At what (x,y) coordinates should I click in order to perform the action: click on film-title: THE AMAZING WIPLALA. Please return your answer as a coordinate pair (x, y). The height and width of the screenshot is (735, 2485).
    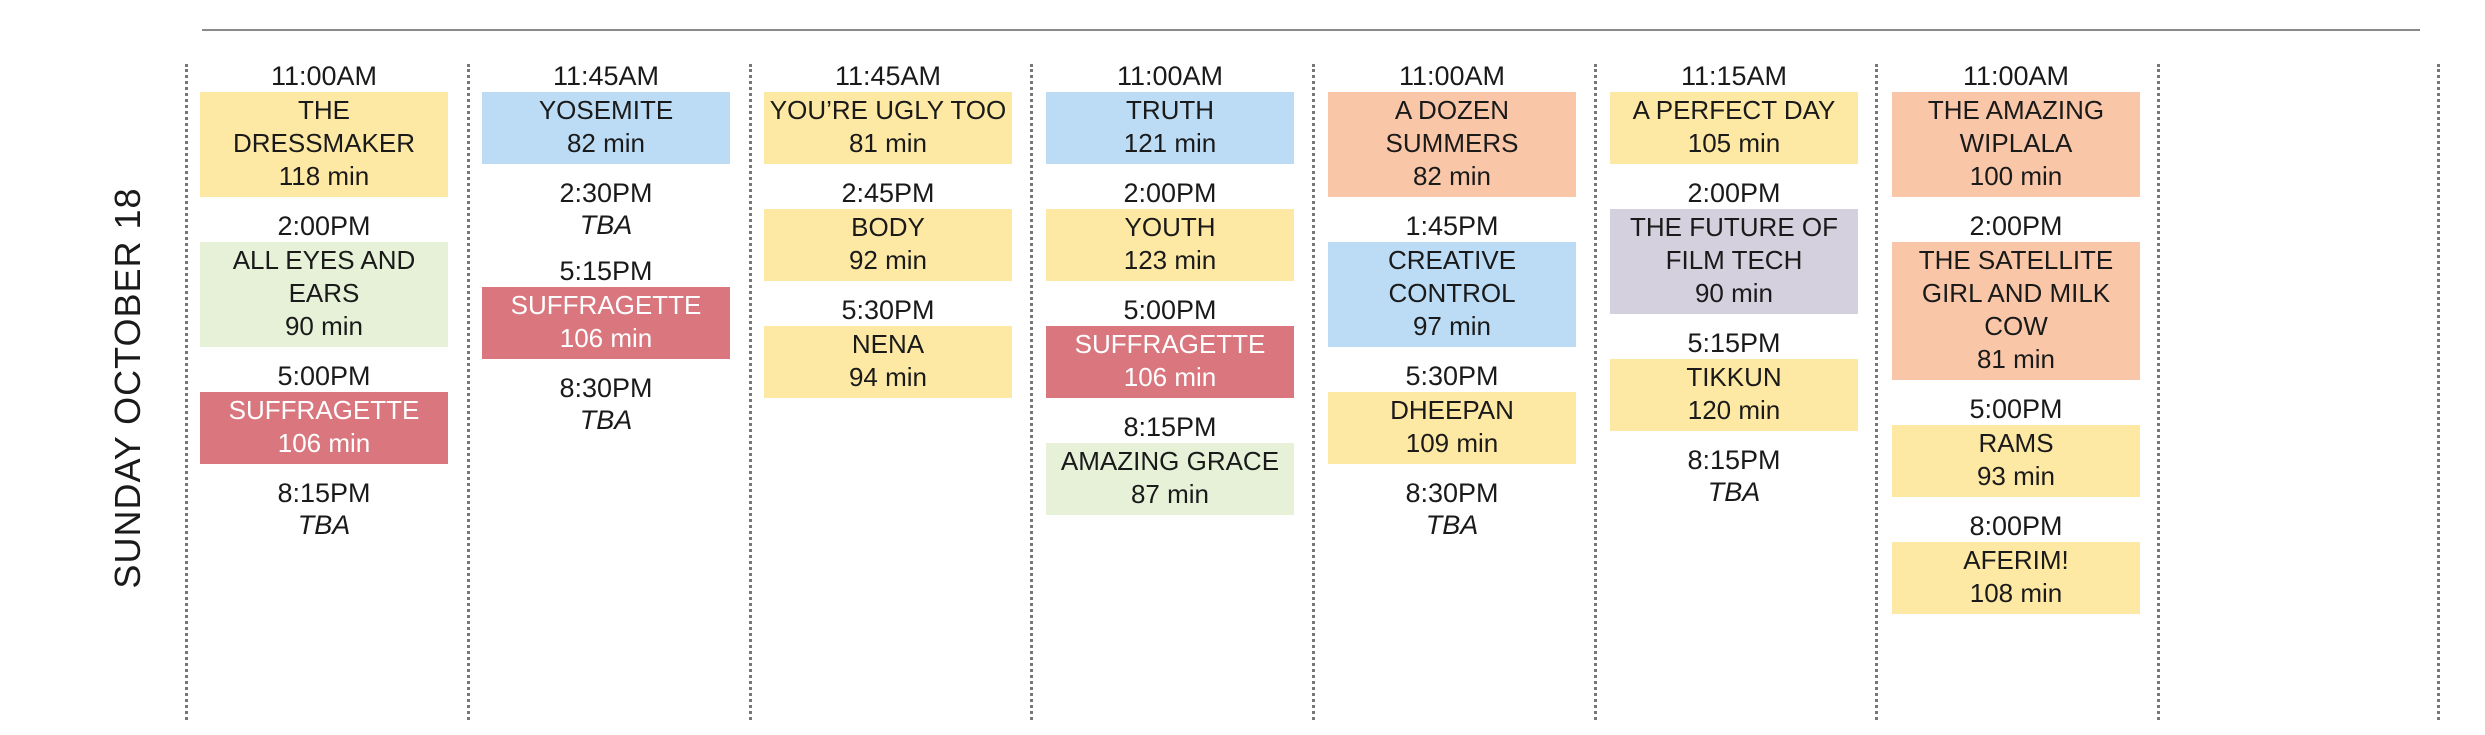
    Looking at the image, I should click on (2016, 126).